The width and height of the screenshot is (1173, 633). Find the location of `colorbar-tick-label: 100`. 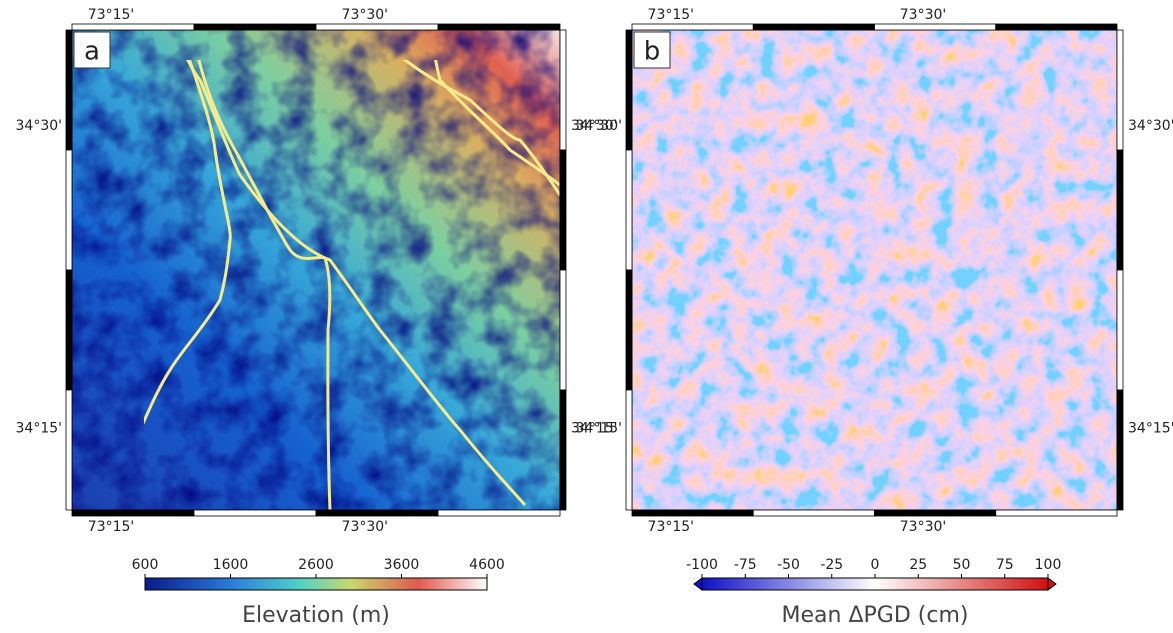

colorbar-tick-label: 100 is located at coordinates (1048, 565).